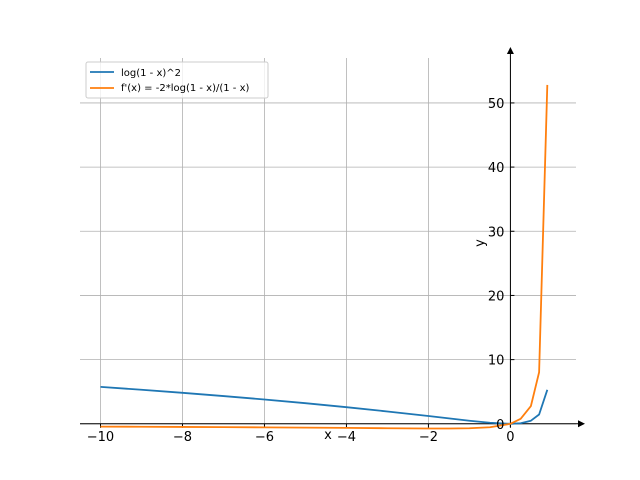  I want to click on x-tick-label-5: 0, so click(510, 437).